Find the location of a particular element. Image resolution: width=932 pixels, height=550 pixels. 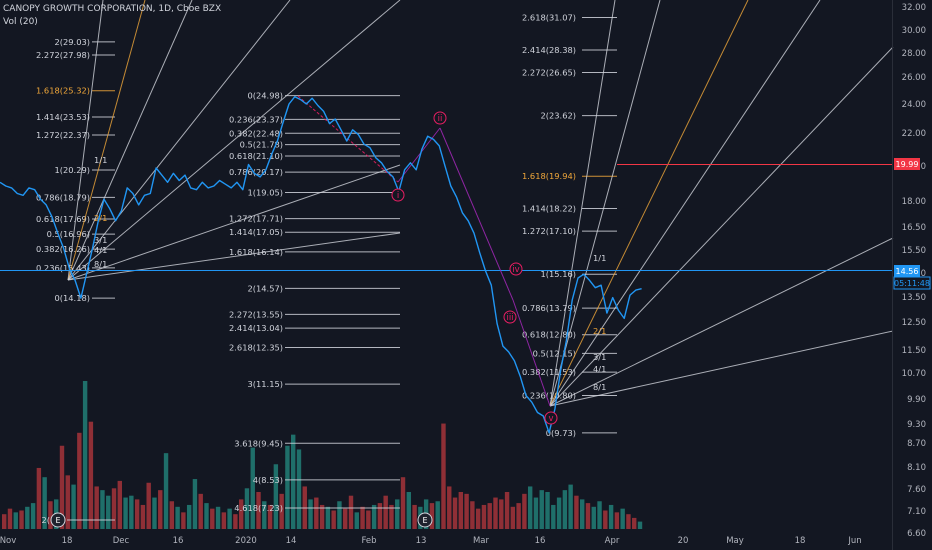

fib-level-label: 1.414(17.05) is located at coordinates (256, 232).